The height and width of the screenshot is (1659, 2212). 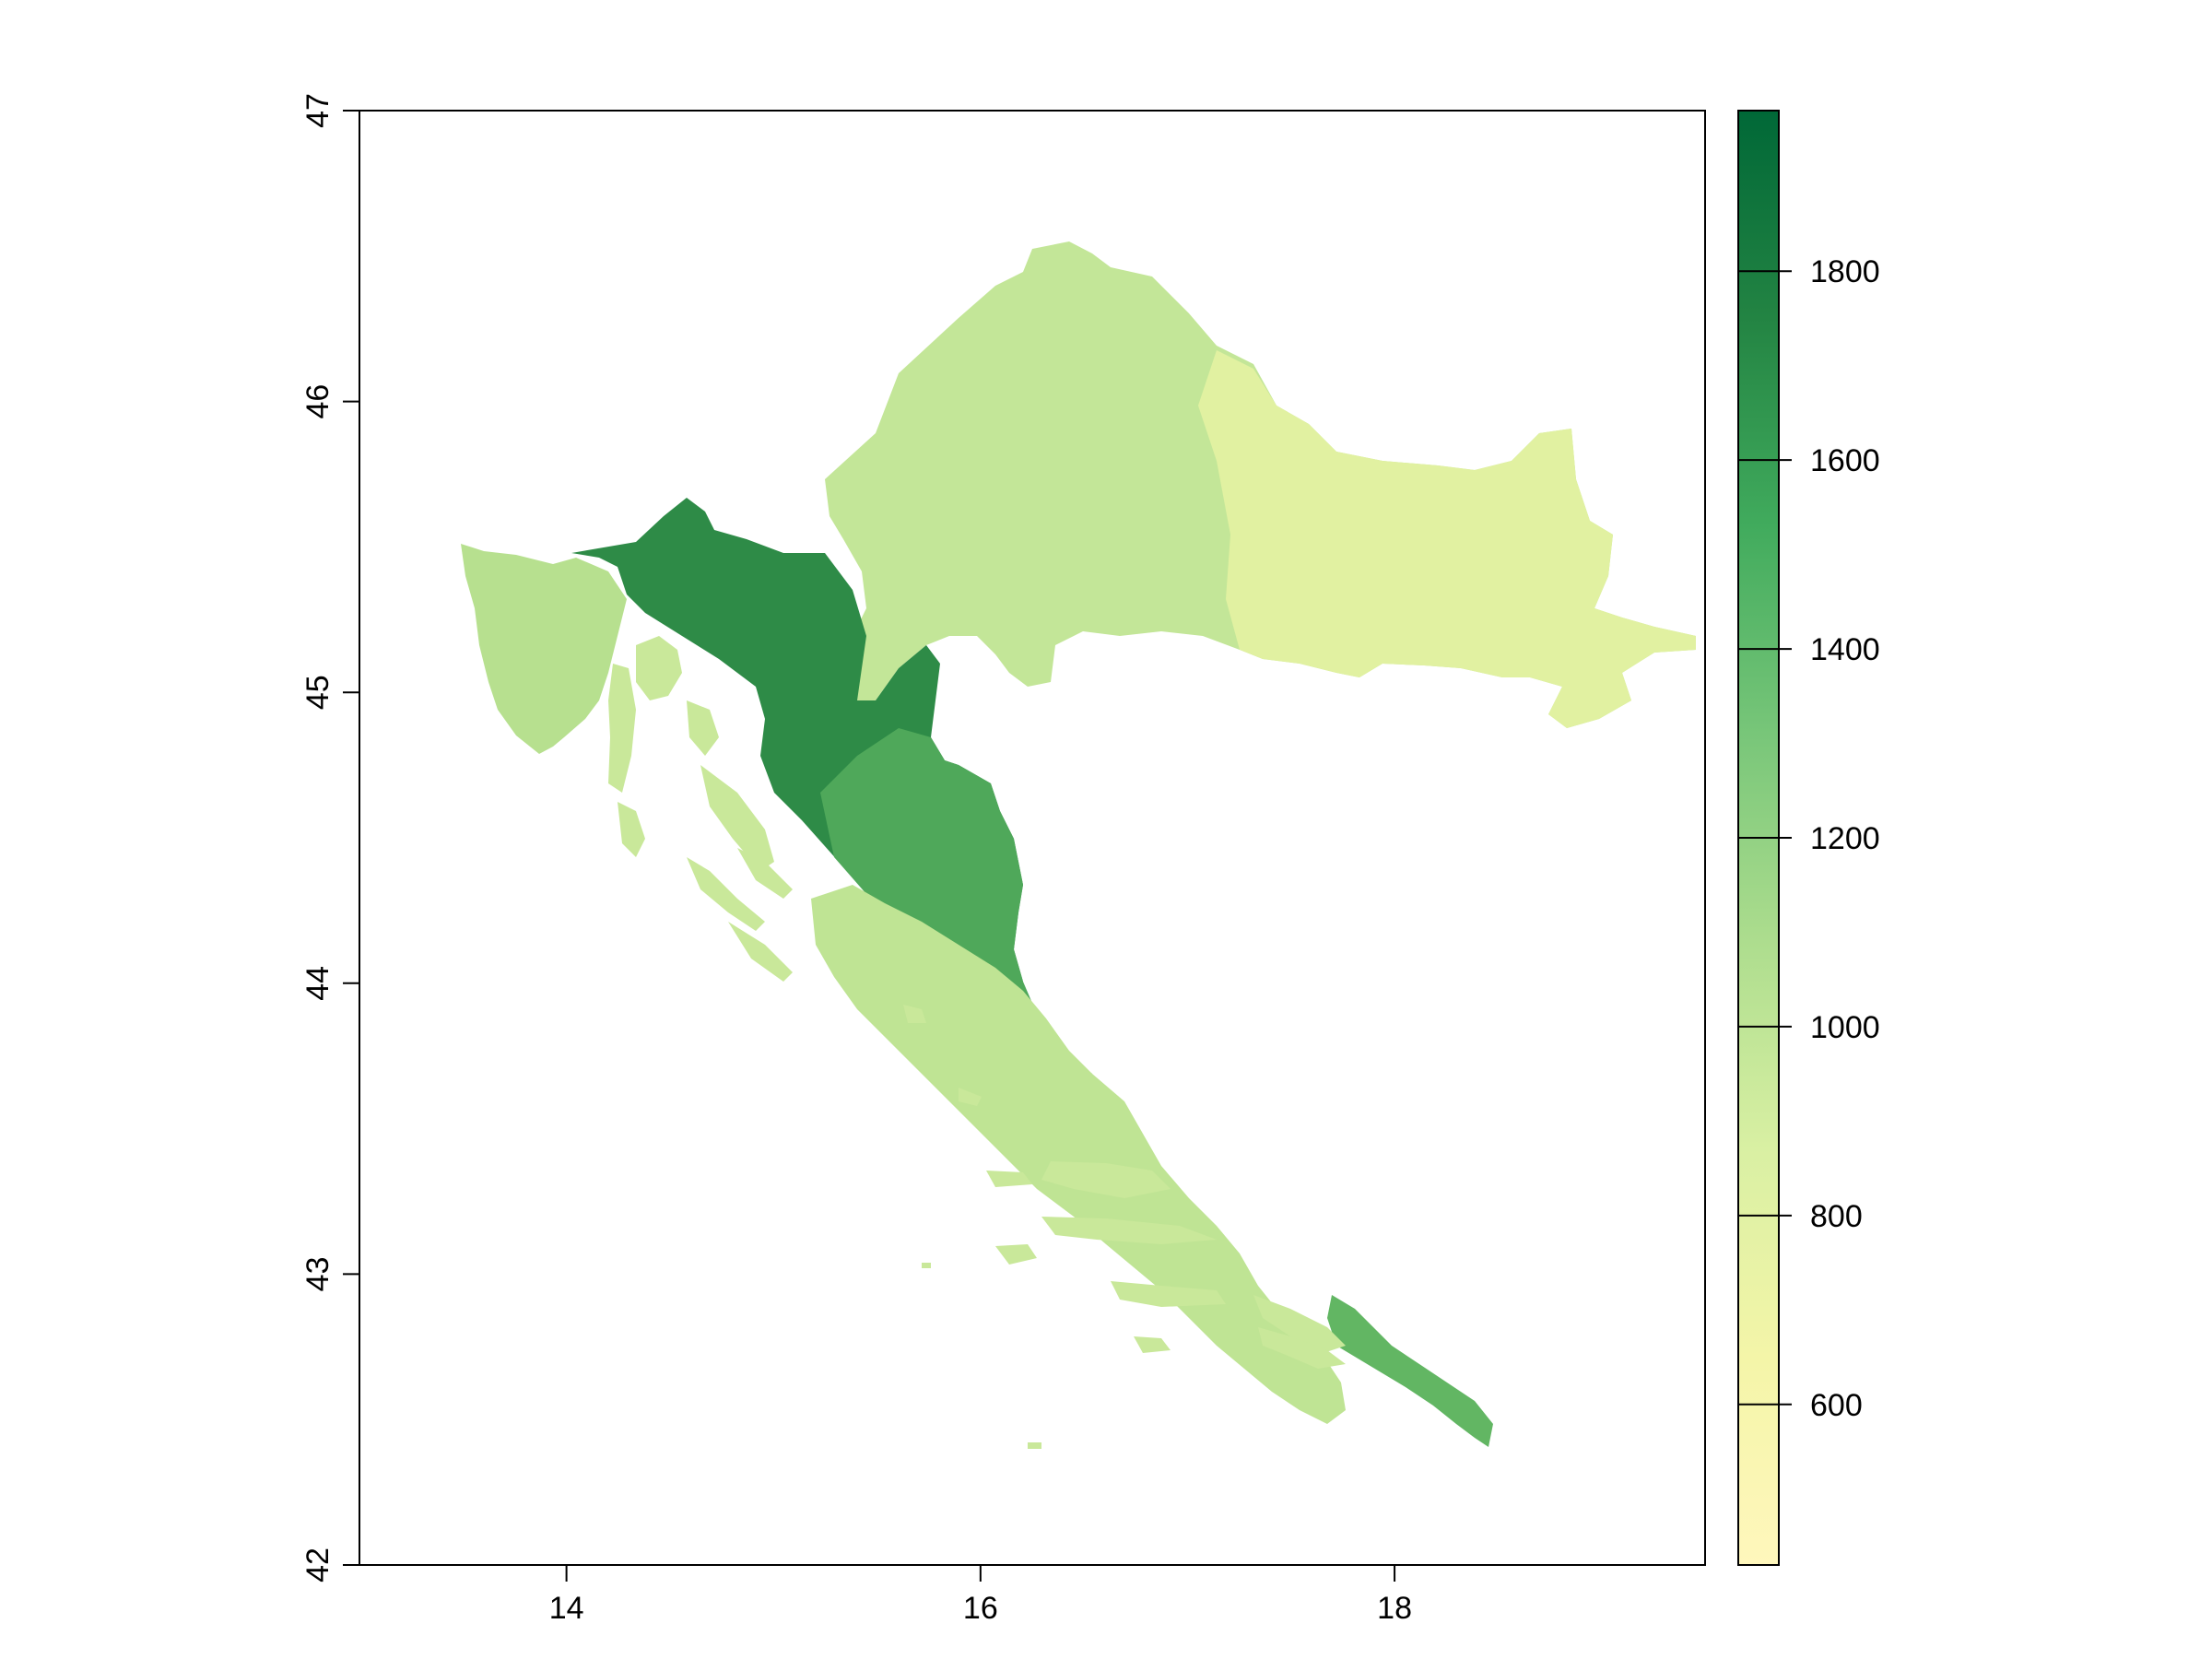 What do you see at coordinates (1845, 271) in the screenshot?
I see `legend-tick-label: 1800` at bounding box center [1845, 271].